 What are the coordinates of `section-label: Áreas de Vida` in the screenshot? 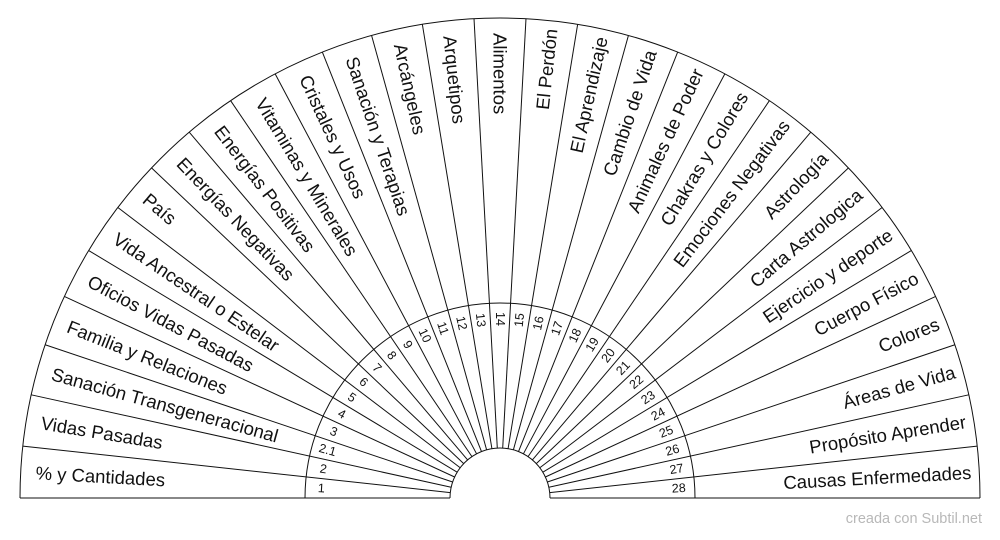 It's located at (899, 386).